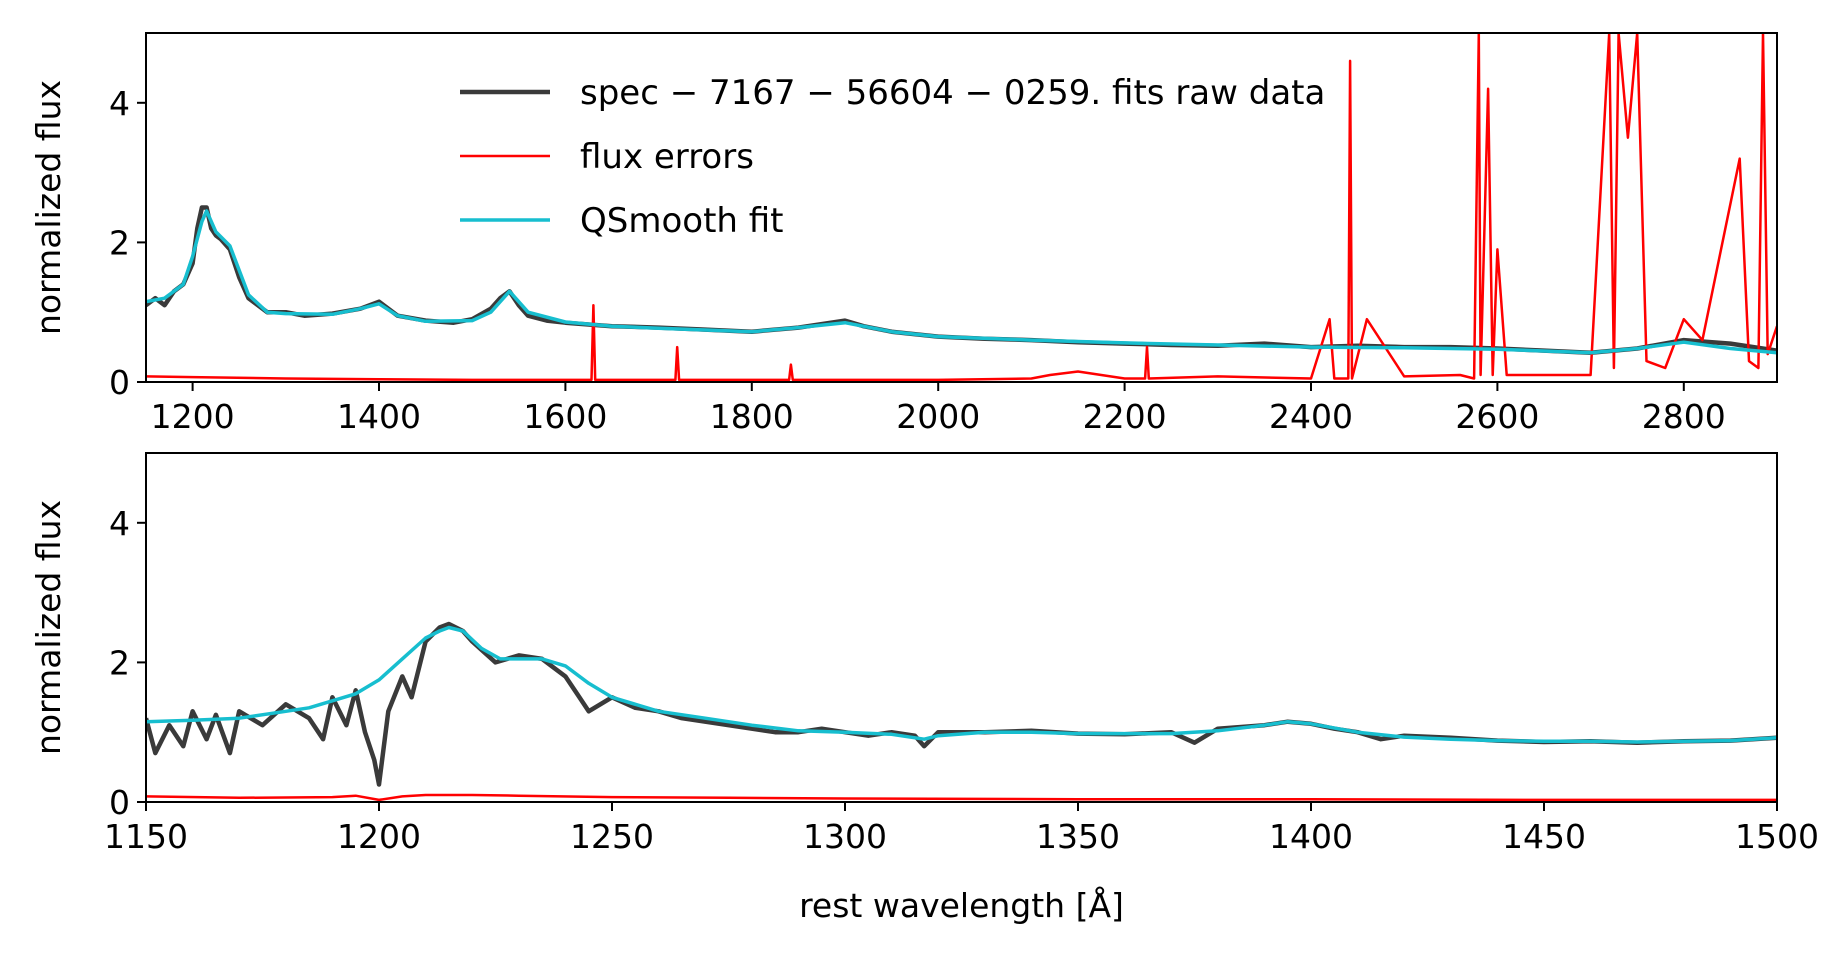 This screenshot has height=968, width=1847. I want to click on x-tick-label: 2000, so click(938, 416).